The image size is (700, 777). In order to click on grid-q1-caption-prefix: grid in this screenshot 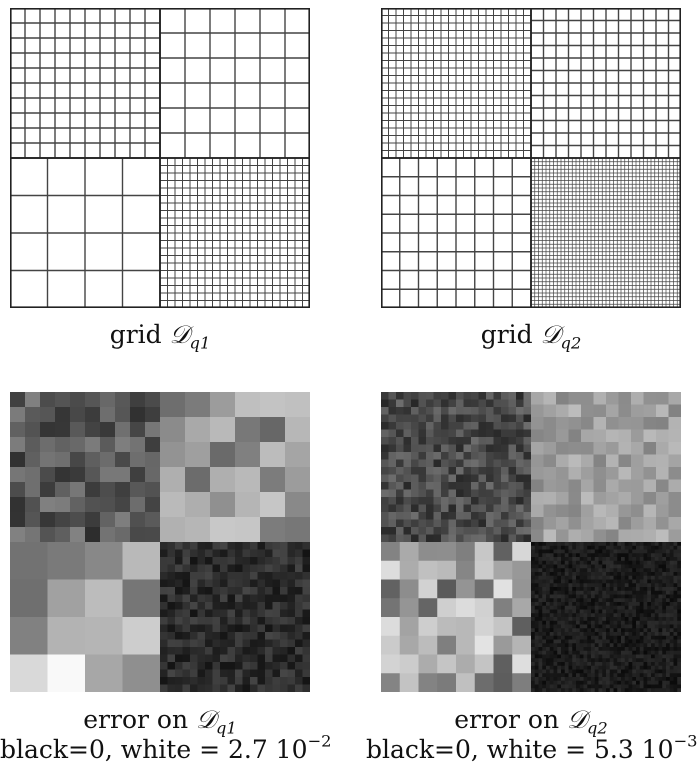, I will do `click(139, 334)`.